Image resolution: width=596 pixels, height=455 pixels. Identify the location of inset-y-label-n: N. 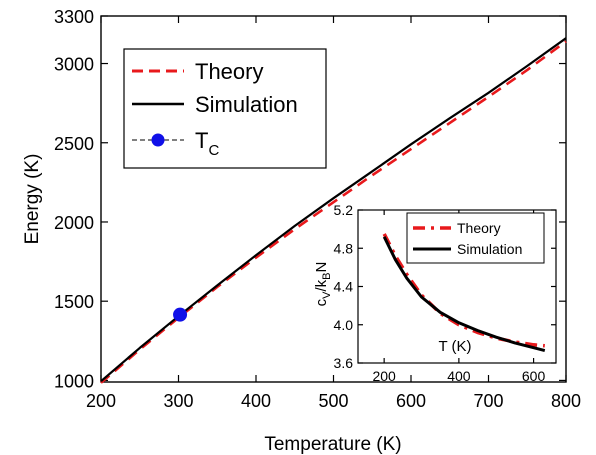
(321, 267).